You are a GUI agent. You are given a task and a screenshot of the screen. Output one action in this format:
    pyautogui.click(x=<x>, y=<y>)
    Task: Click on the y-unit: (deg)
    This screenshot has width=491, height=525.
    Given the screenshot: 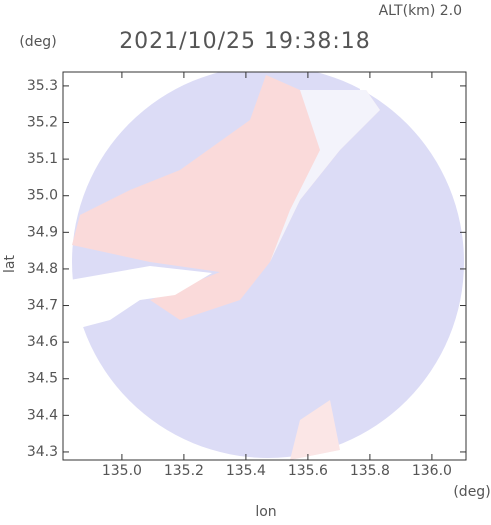 What is the action you would take?
    pyautogui.click(x=37, y=42)
    